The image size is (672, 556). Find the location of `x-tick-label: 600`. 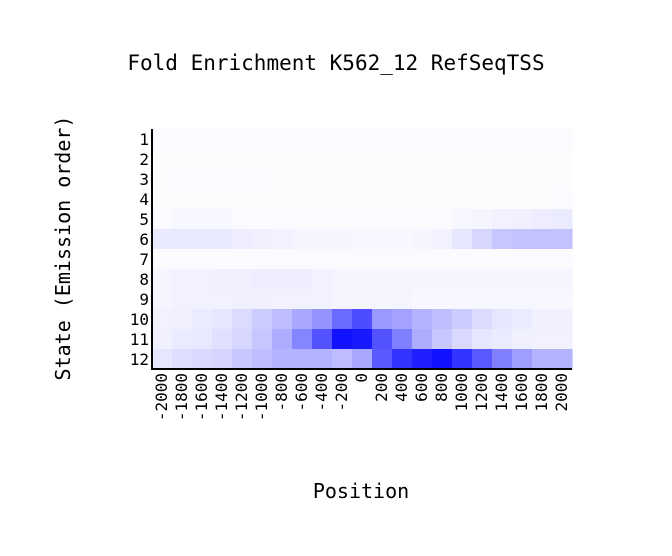

x-tick-label: 600 is located at coordinates (421, 387).